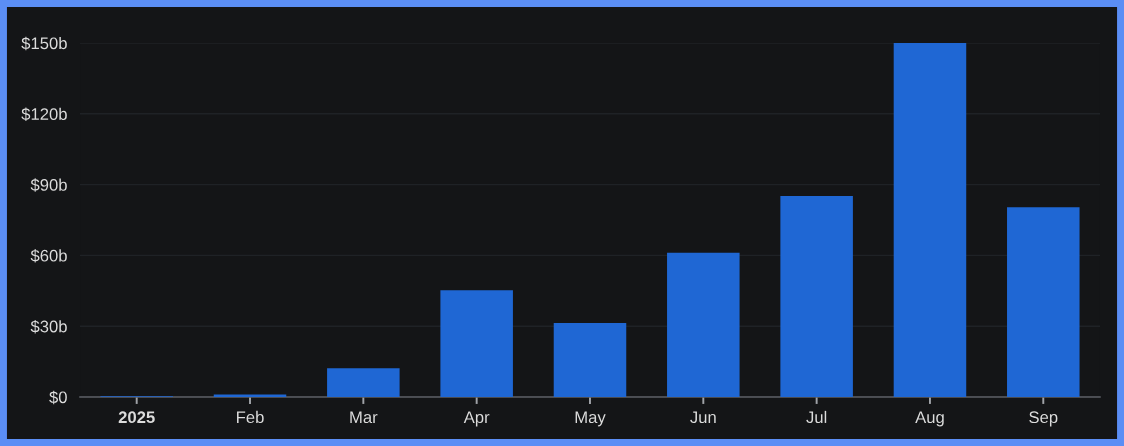  I want to click on y-tick-label: $30b, so click(48, 326).